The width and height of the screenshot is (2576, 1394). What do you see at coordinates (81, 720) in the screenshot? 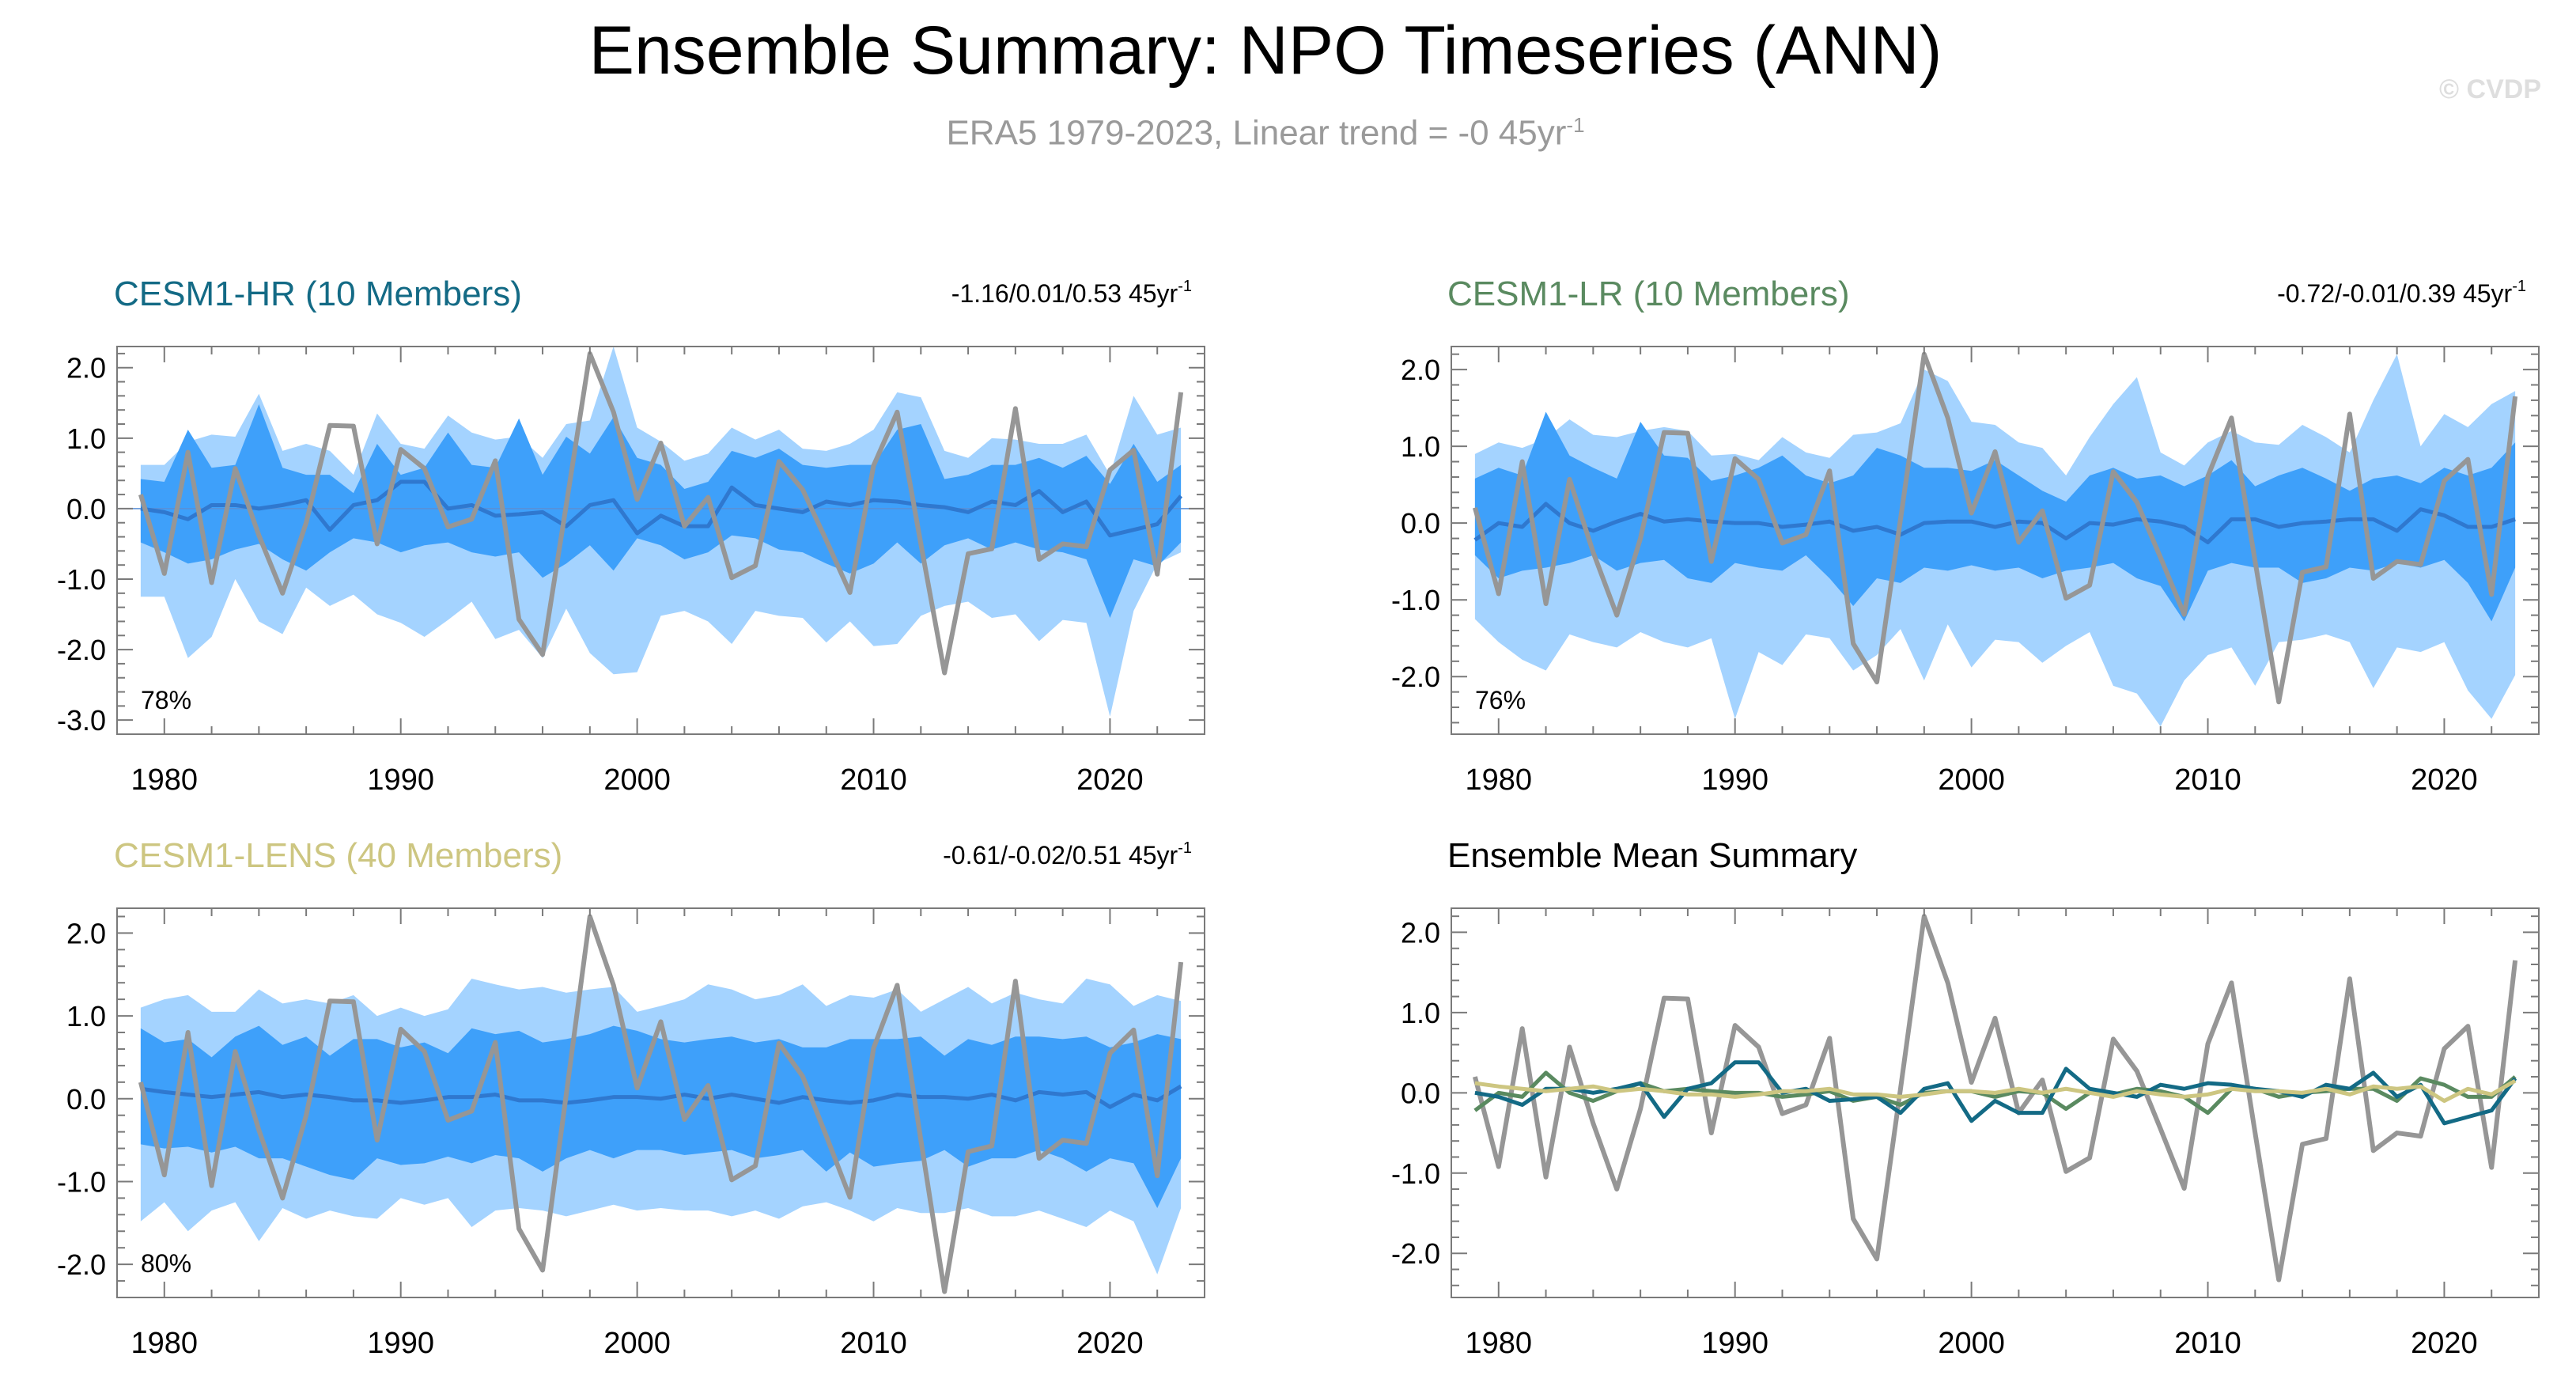
I see `y-tick-label: -3.0` at bounding box center [81, 720].